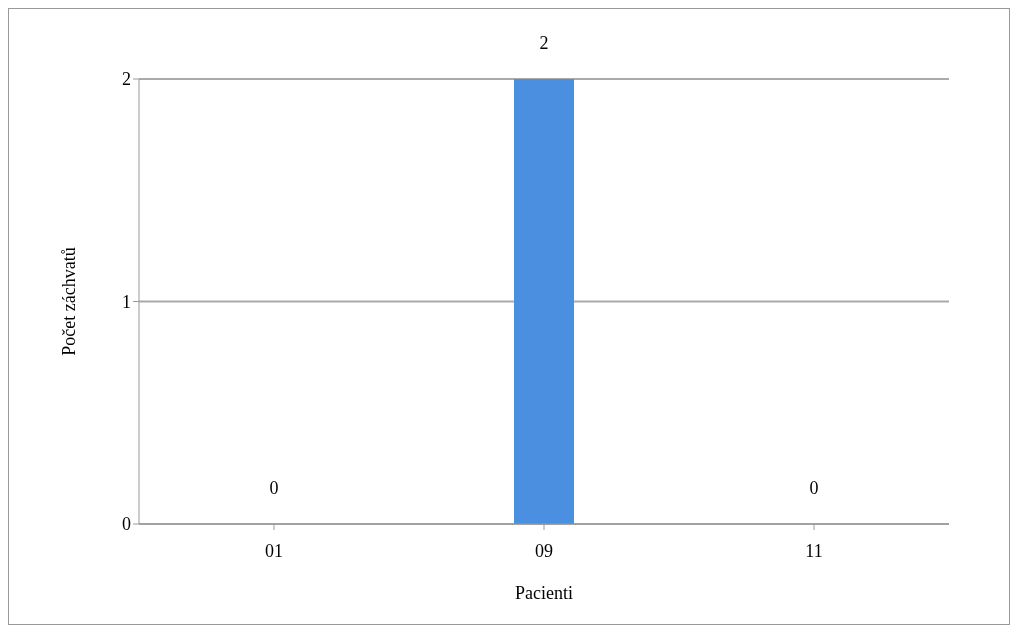 The image size is (1024, 635). I want to click on x-tick-label: 01, so click(274, 550).